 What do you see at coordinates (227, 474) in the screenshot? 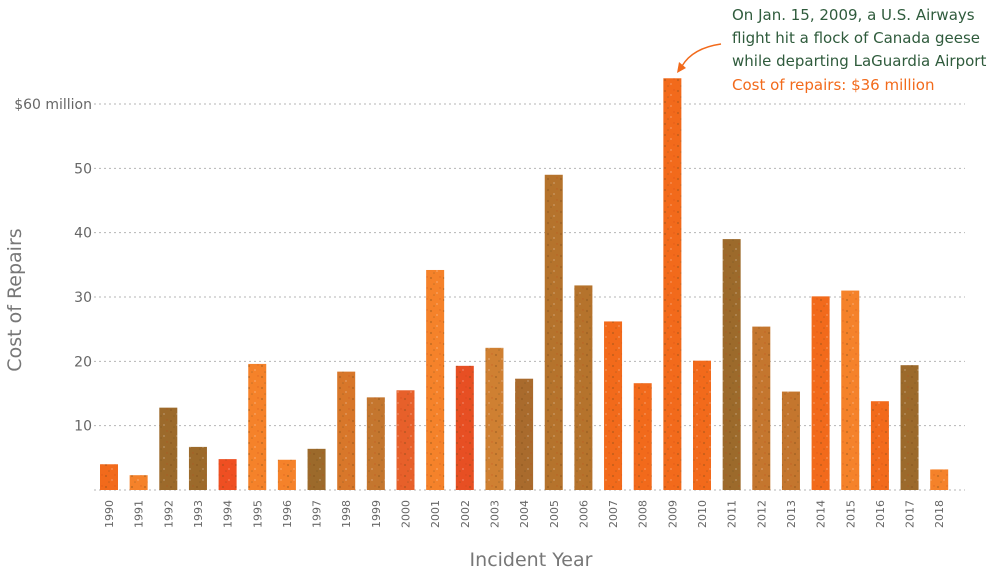
I see `bar-texture-1994` at bounding box center [227, 474].